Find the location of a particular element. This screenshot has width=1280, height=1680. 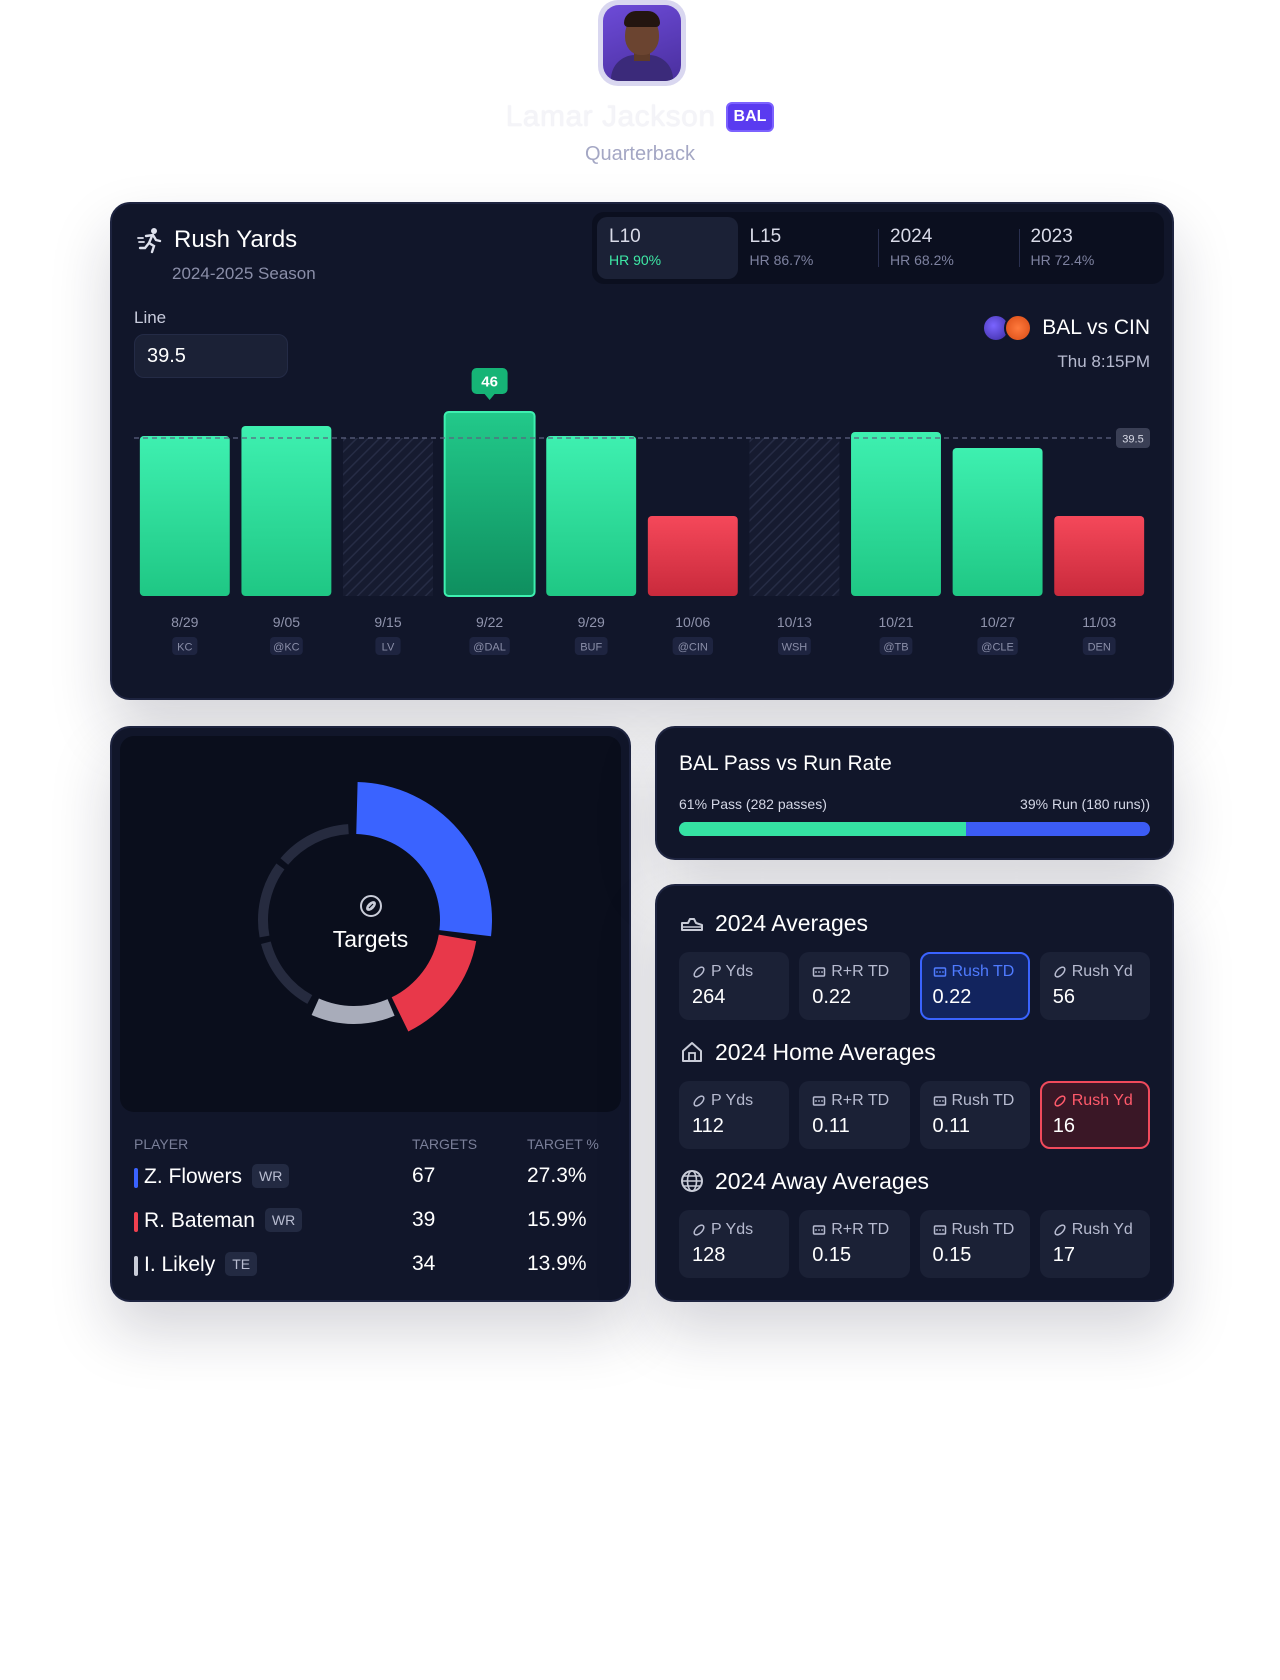

x-tick-opponent: WSH is located at coordinates (795, 648).